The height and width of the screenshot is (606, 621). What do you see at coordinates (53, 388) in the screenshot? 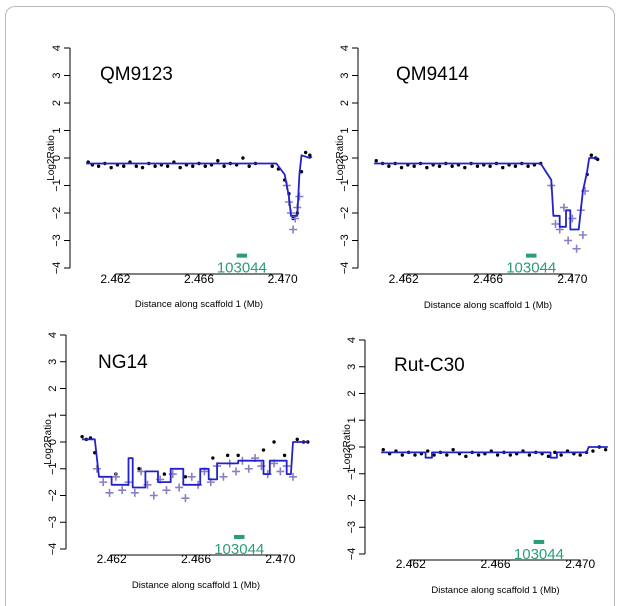
I see `y-tick-label: 2` at bounding box center [53, 388].